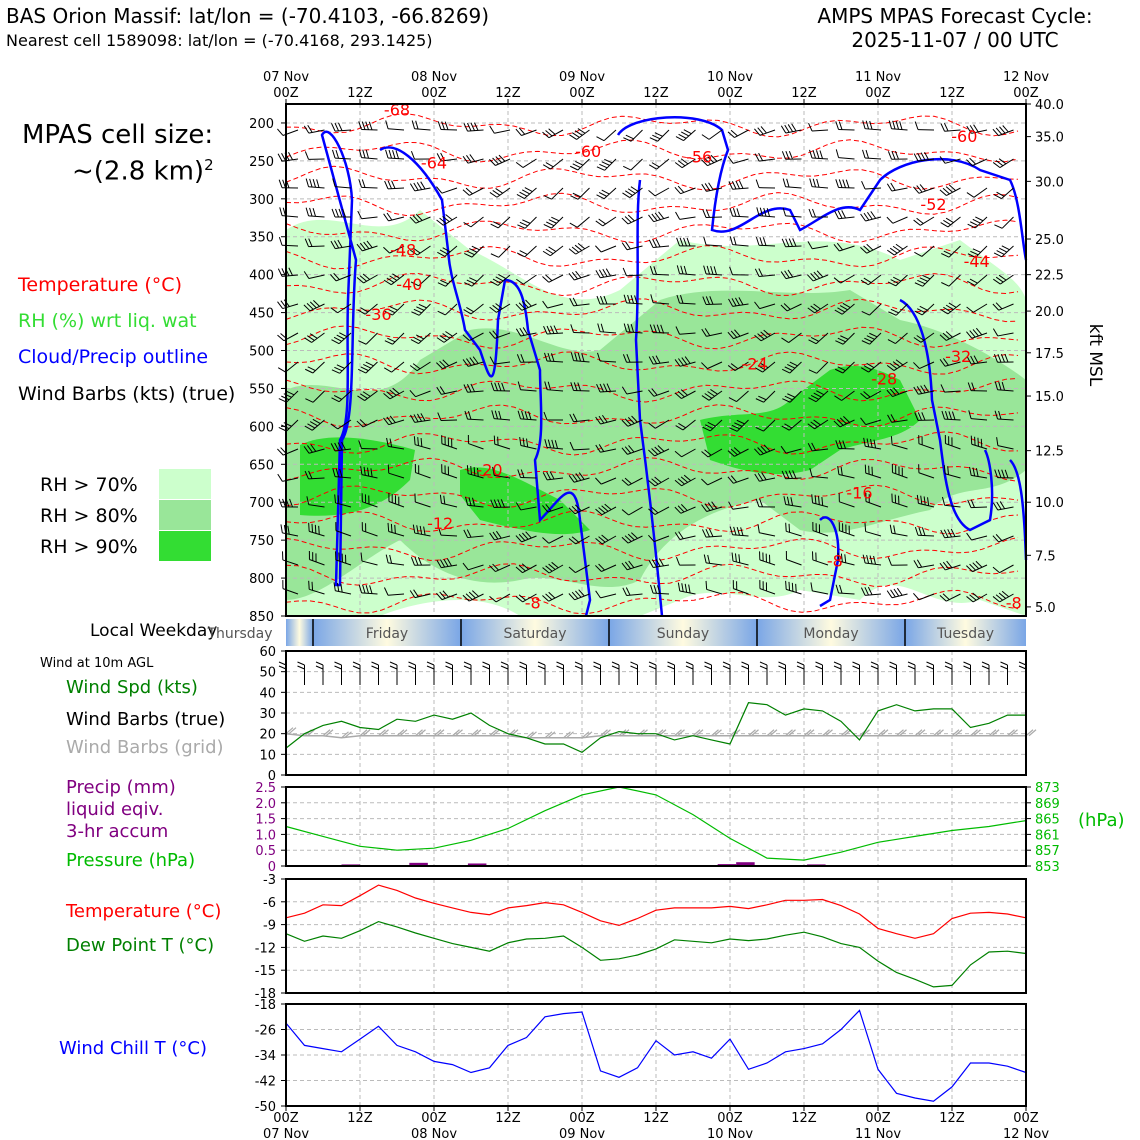 The width and height of the screenshot is (1140, 1140). Describe the element at coordinates (261, 200) in the screenshot. I see `pressure-tick-label: 300` at that location.